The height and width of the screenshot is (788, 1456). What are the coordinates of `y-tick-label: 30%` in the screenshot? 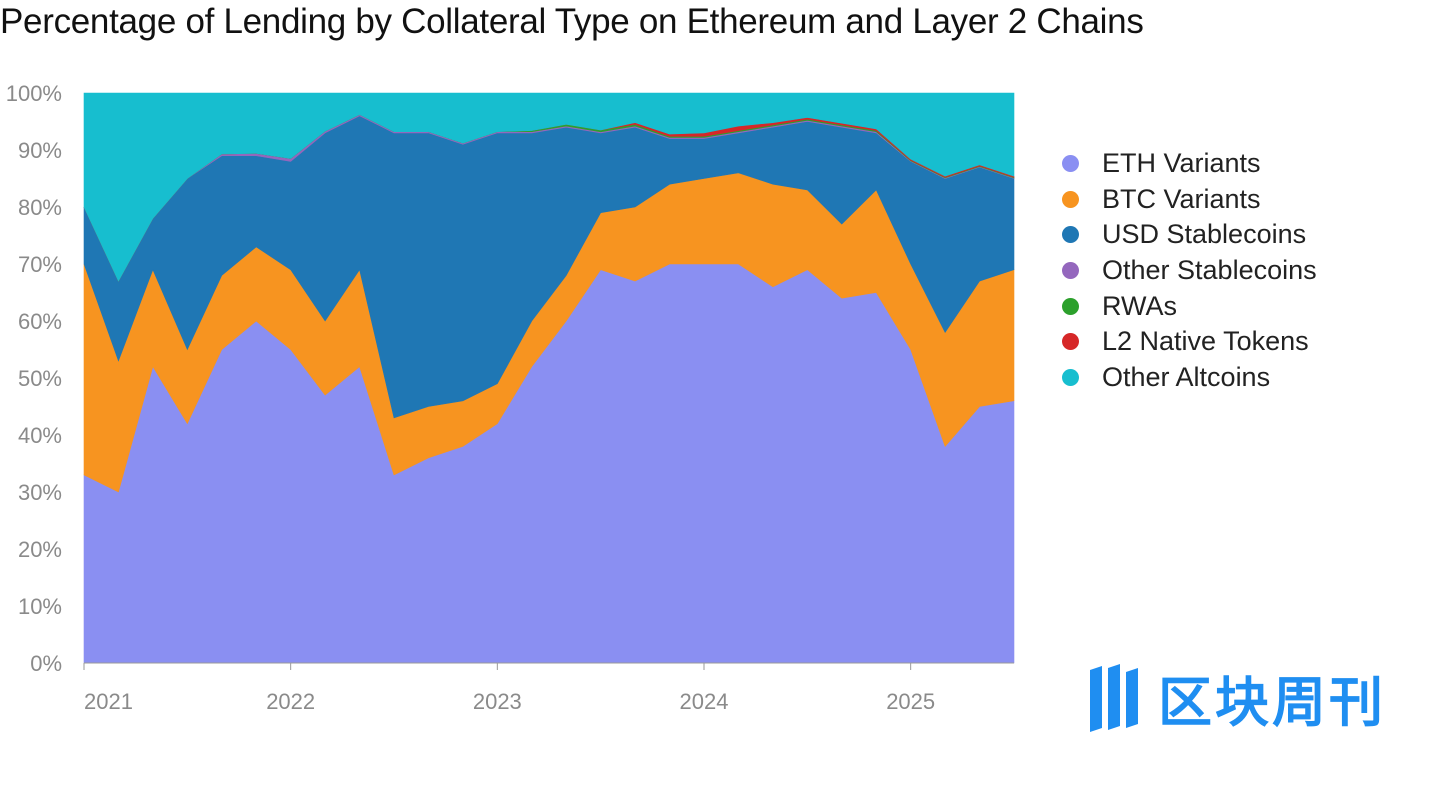 It's located at (40, 492).